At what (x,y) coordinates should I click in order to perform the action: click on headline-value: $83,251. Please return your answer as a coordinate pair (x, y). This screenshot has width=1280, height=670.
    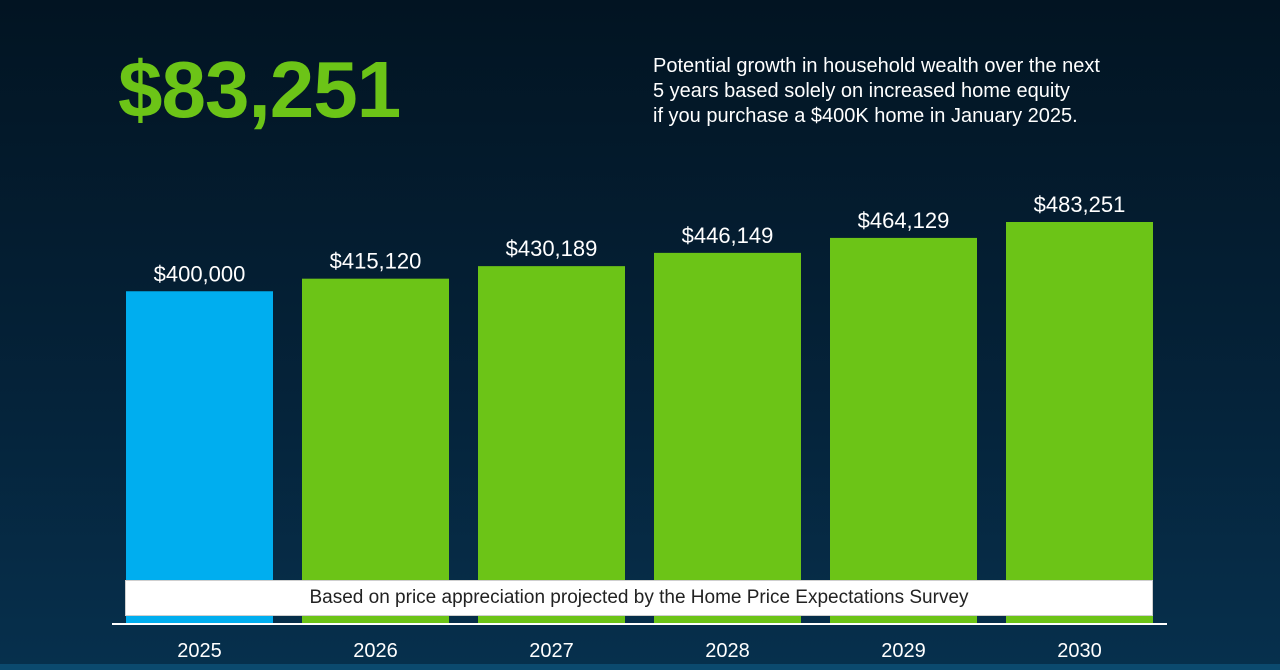
    Looking at the image, I should click on (259, 89).